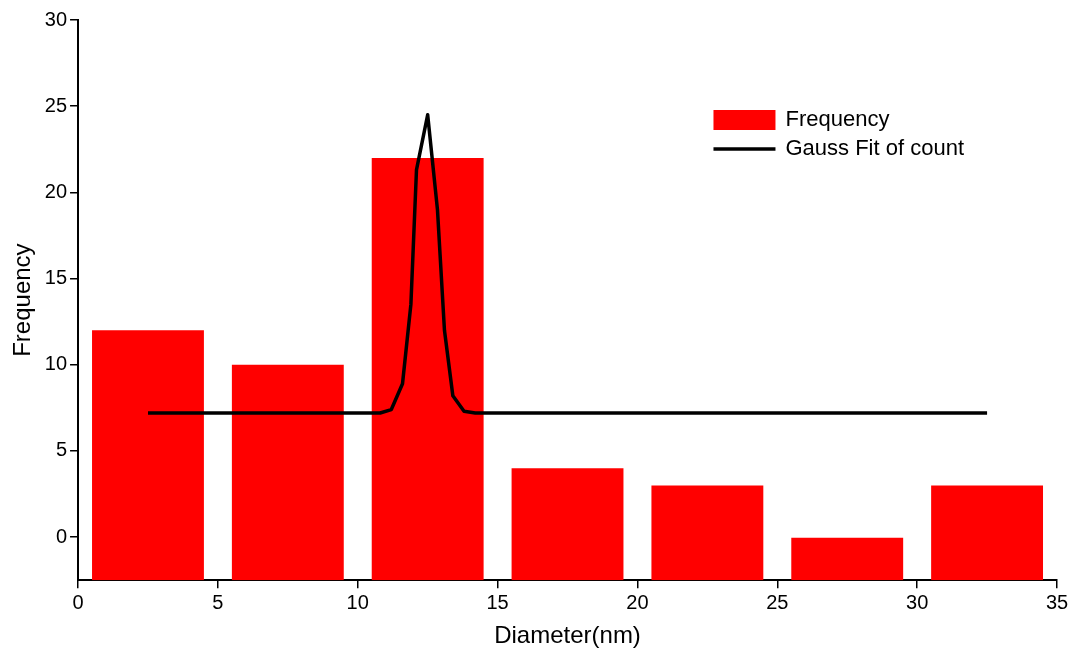  What do you see at coordinates (78, 601) in the screenshot?
I see `x-tick-label: 0` at bounding box center [78, 601].